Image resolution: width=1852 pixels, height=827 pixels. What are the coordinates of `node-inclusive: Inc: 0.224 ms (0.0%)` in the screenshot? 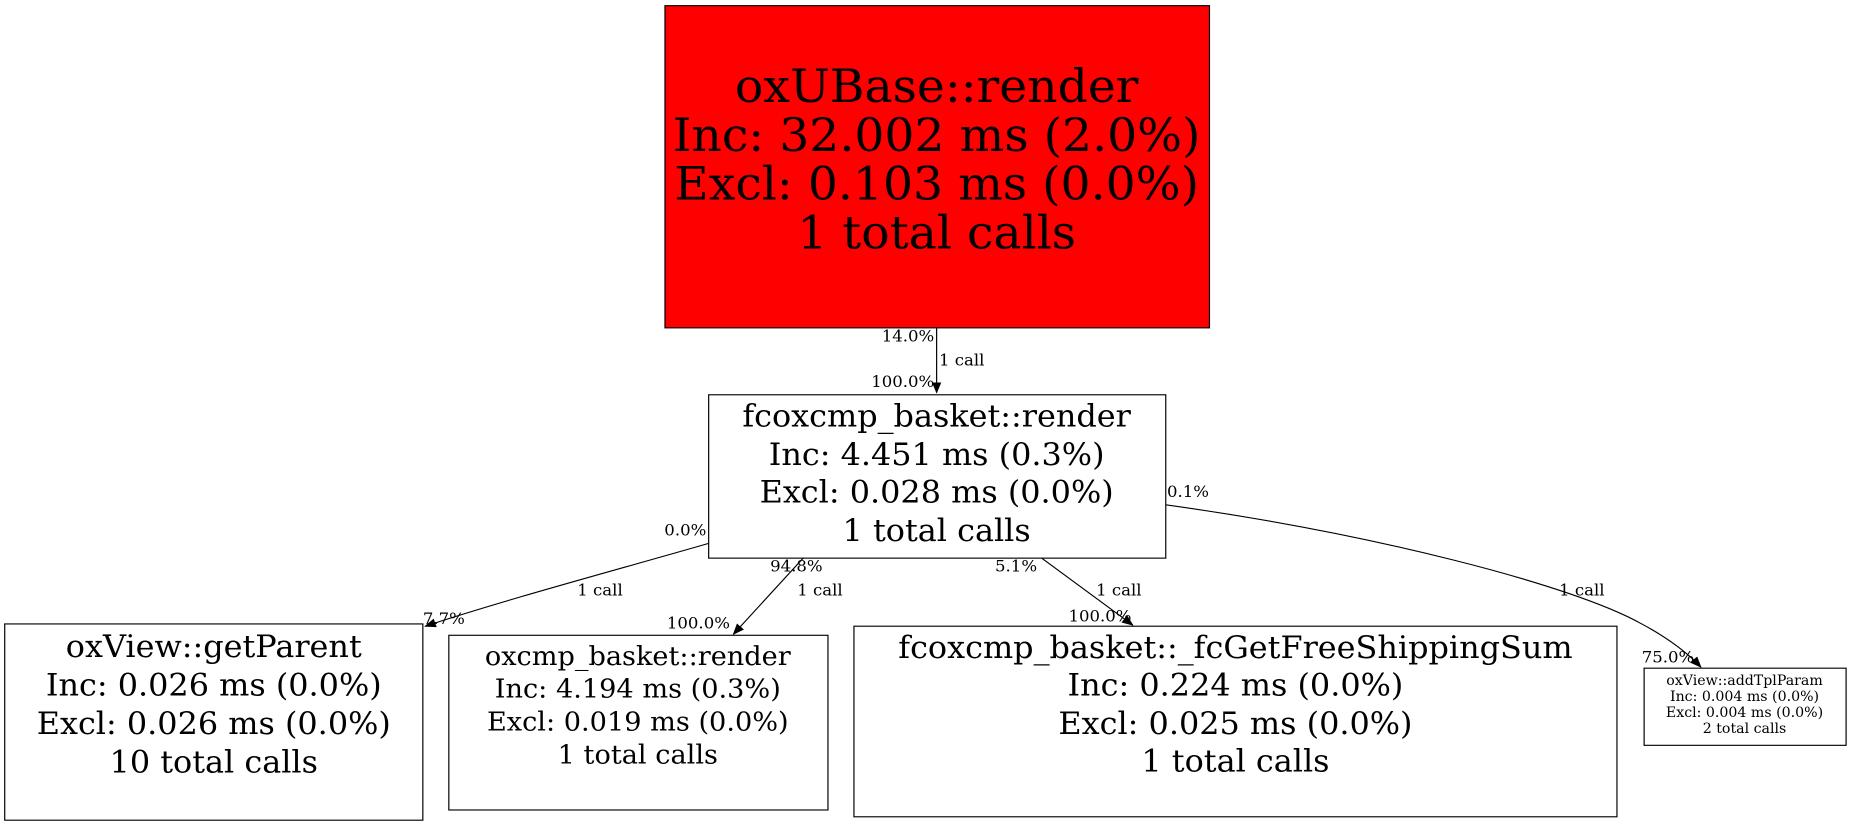 It's located at (1236, 685).